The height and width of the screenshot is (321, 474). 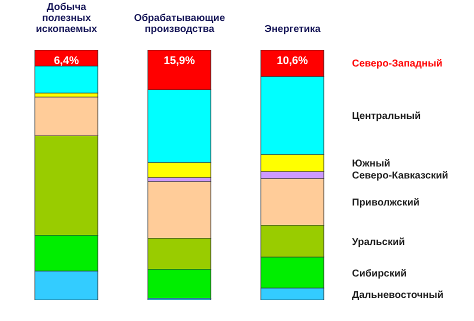 What do you see at coordinates (386, 116) in the screenshot?
I see `text: Центральный` at bounding box center [386, 116].